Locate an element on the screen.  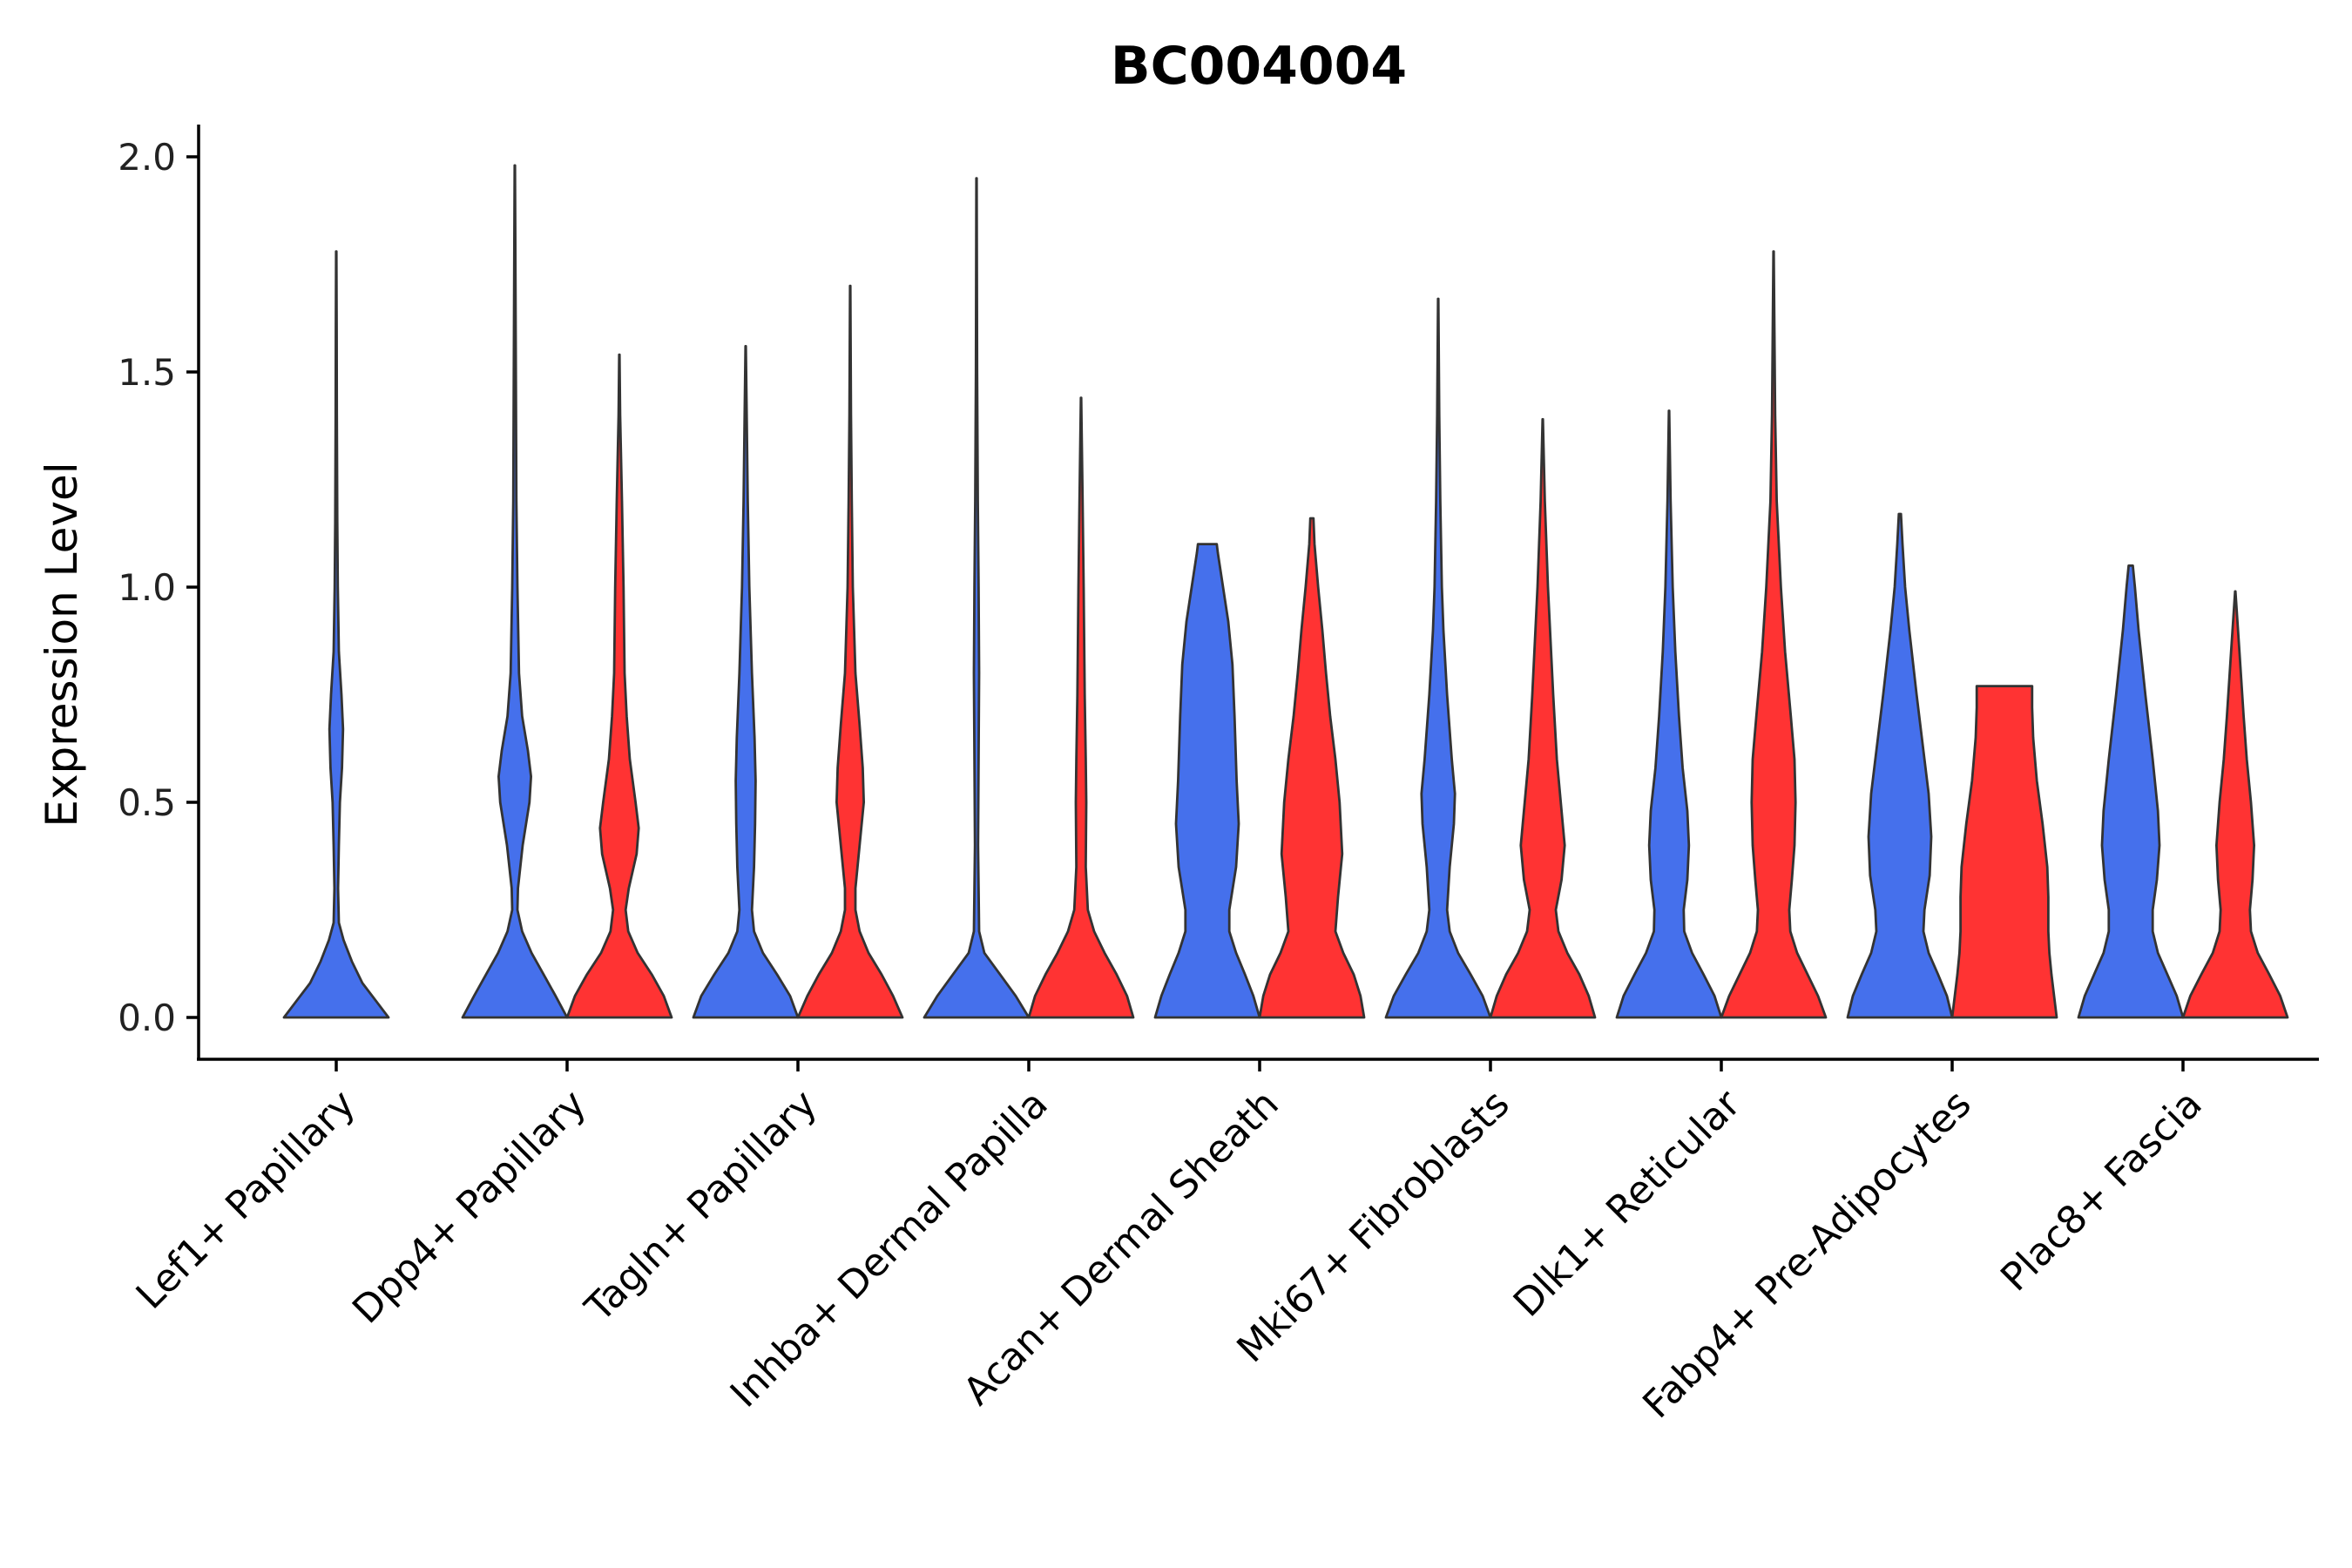
y-ticks: 0.0 0.5 1.0 1.5 2.0 is located at coordinates (158, 587).